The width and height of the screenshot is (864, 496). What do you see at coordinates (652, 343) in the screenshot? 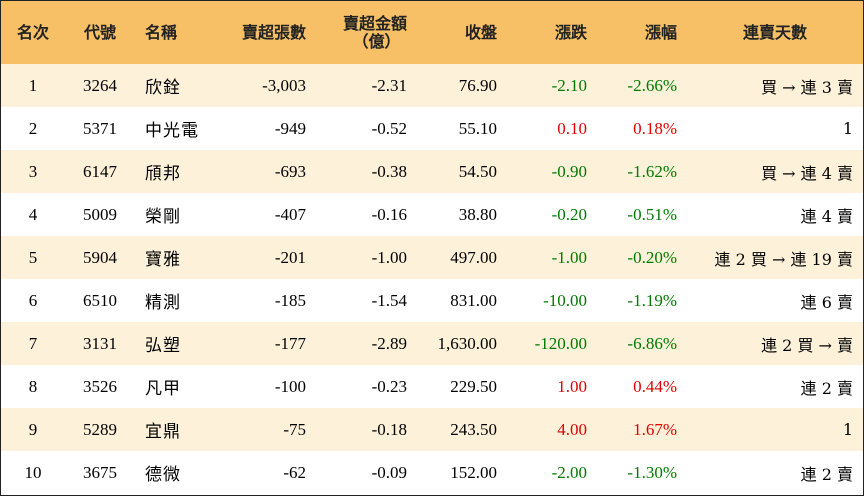
I see `cell-change-pct: -6.86%` at bounding box center [652, 343].